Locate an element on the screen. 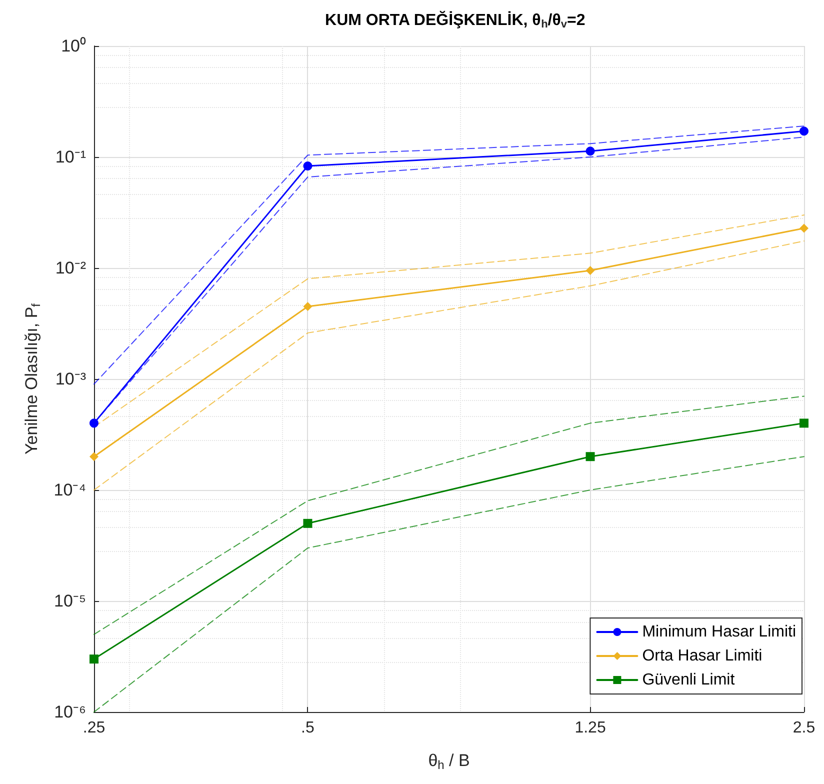 The height and width of the screenshot is (784, 824). y-tick-label: 10⁻¹ is located at coordinates (70, 157).